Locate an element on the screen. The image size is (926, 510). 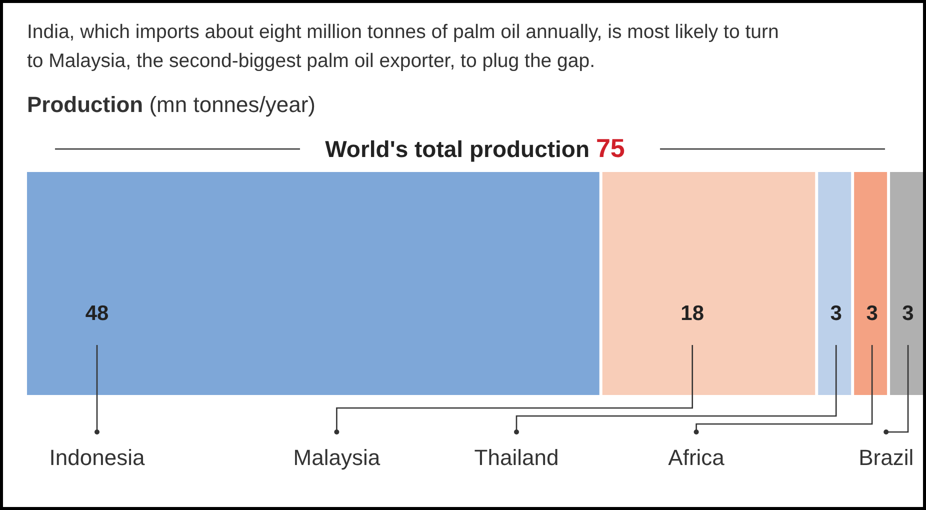
chart-title: India, which imports about eight million tonnes of palm oil annually, is most likely to turn to Malaysia, the second-biggest palm oil exporter, to plug the gap. is located at coordinates (403, 46).